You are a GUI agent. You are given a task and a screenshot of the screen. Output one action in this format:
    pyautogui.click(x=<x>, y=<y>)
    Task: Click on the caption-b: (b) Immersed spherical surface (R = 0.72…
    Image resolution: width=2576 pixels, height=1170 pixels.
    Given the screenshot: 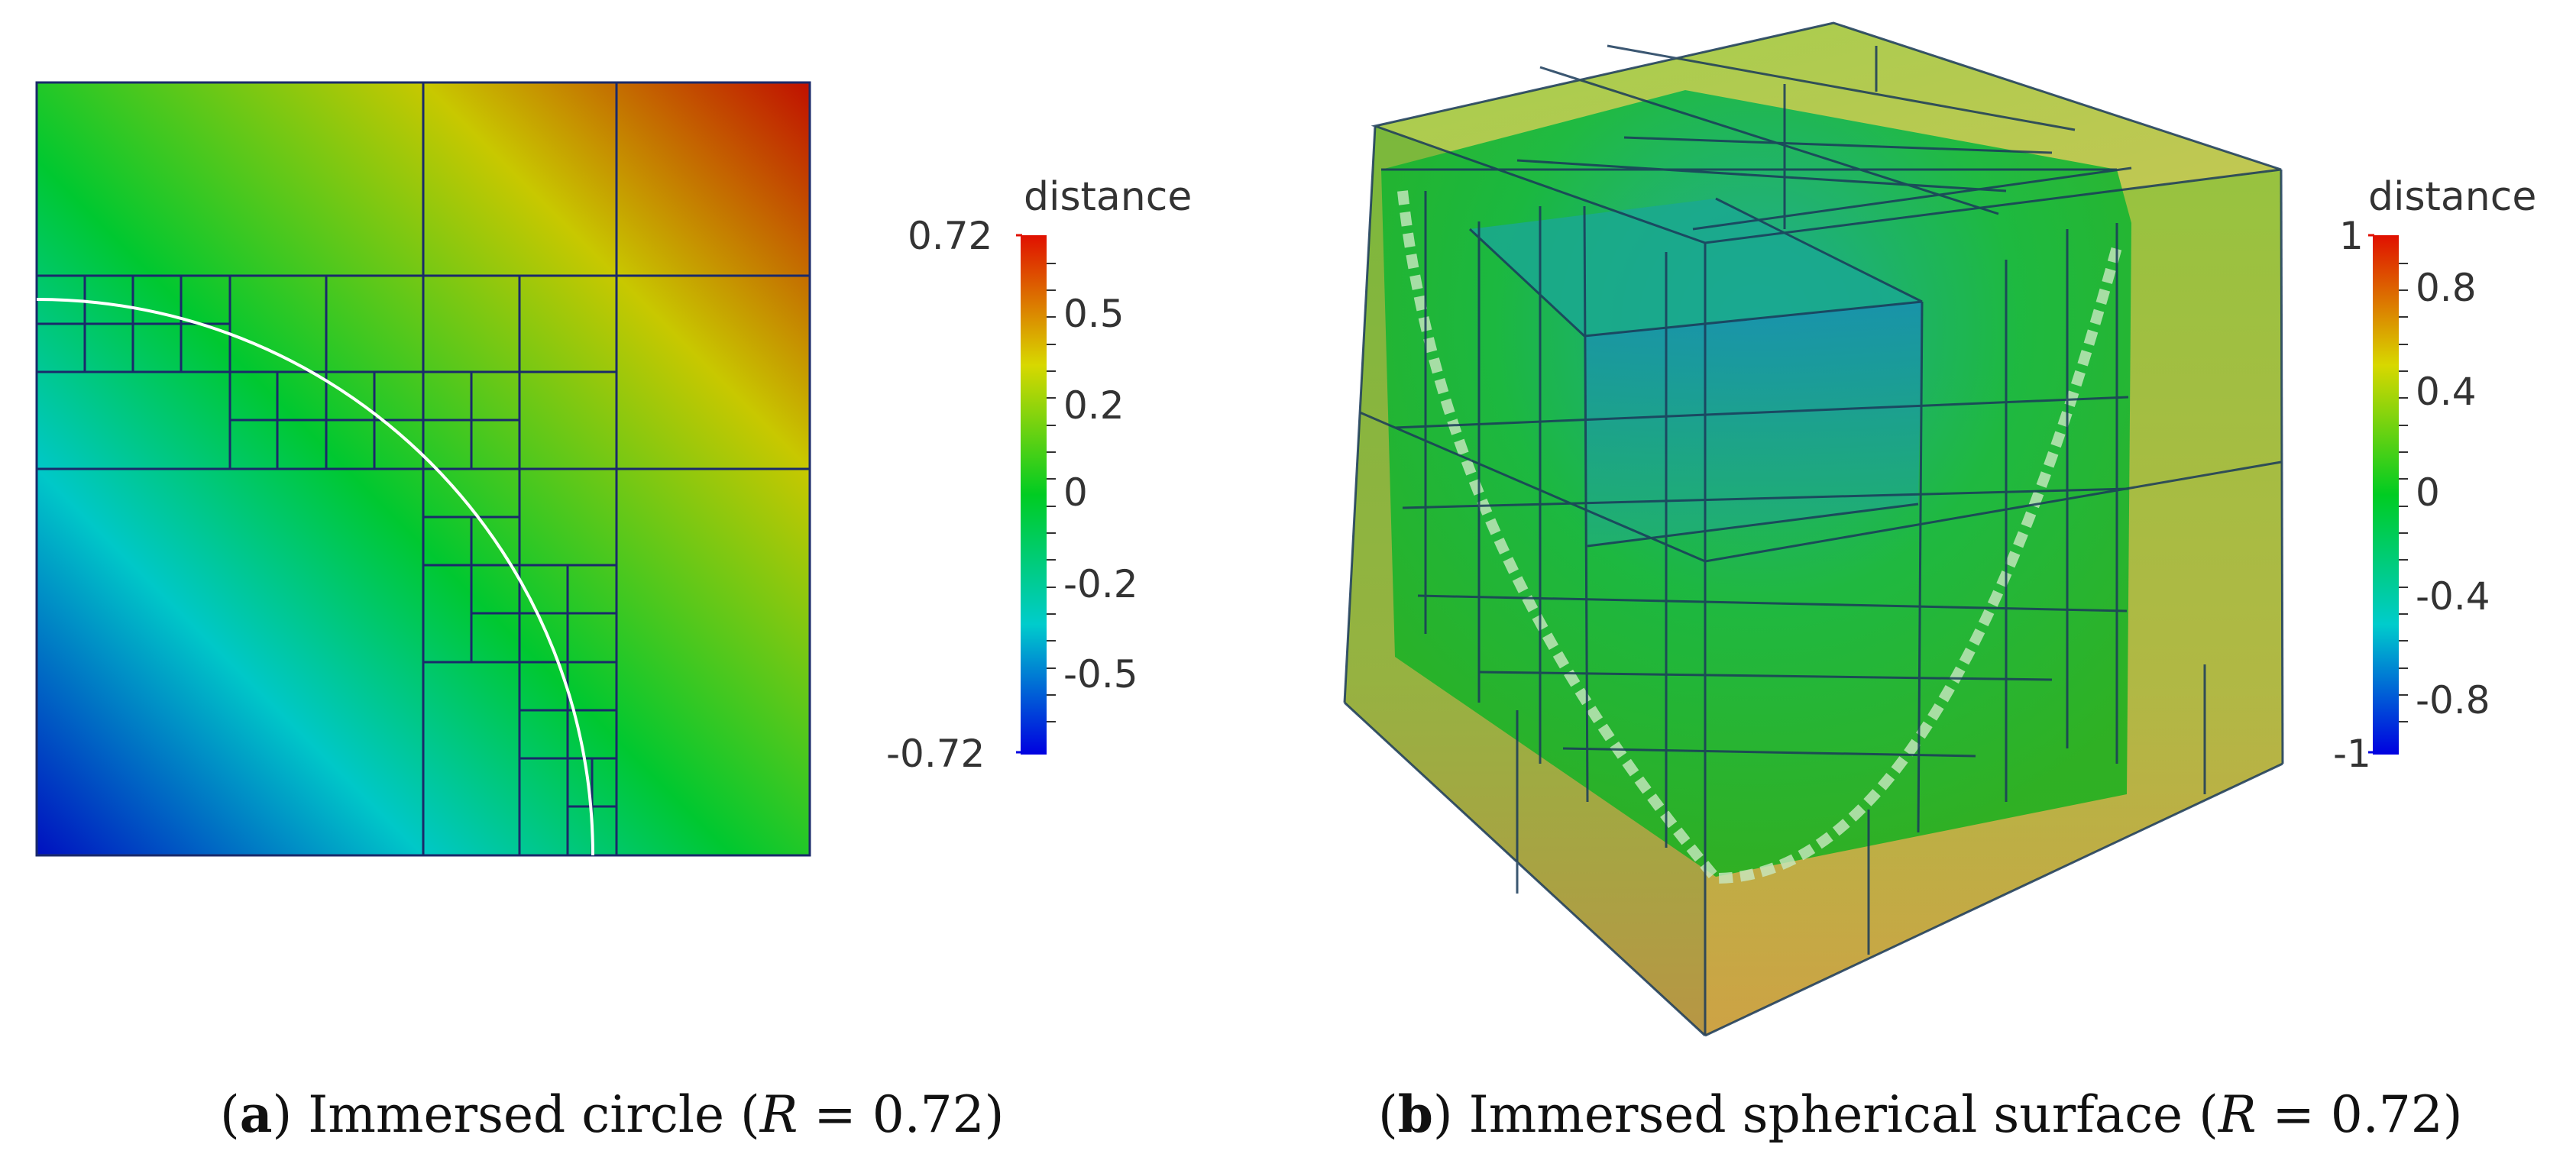 What is the action you would take?
    pyautogui.click(x=1920, y=1114)
    